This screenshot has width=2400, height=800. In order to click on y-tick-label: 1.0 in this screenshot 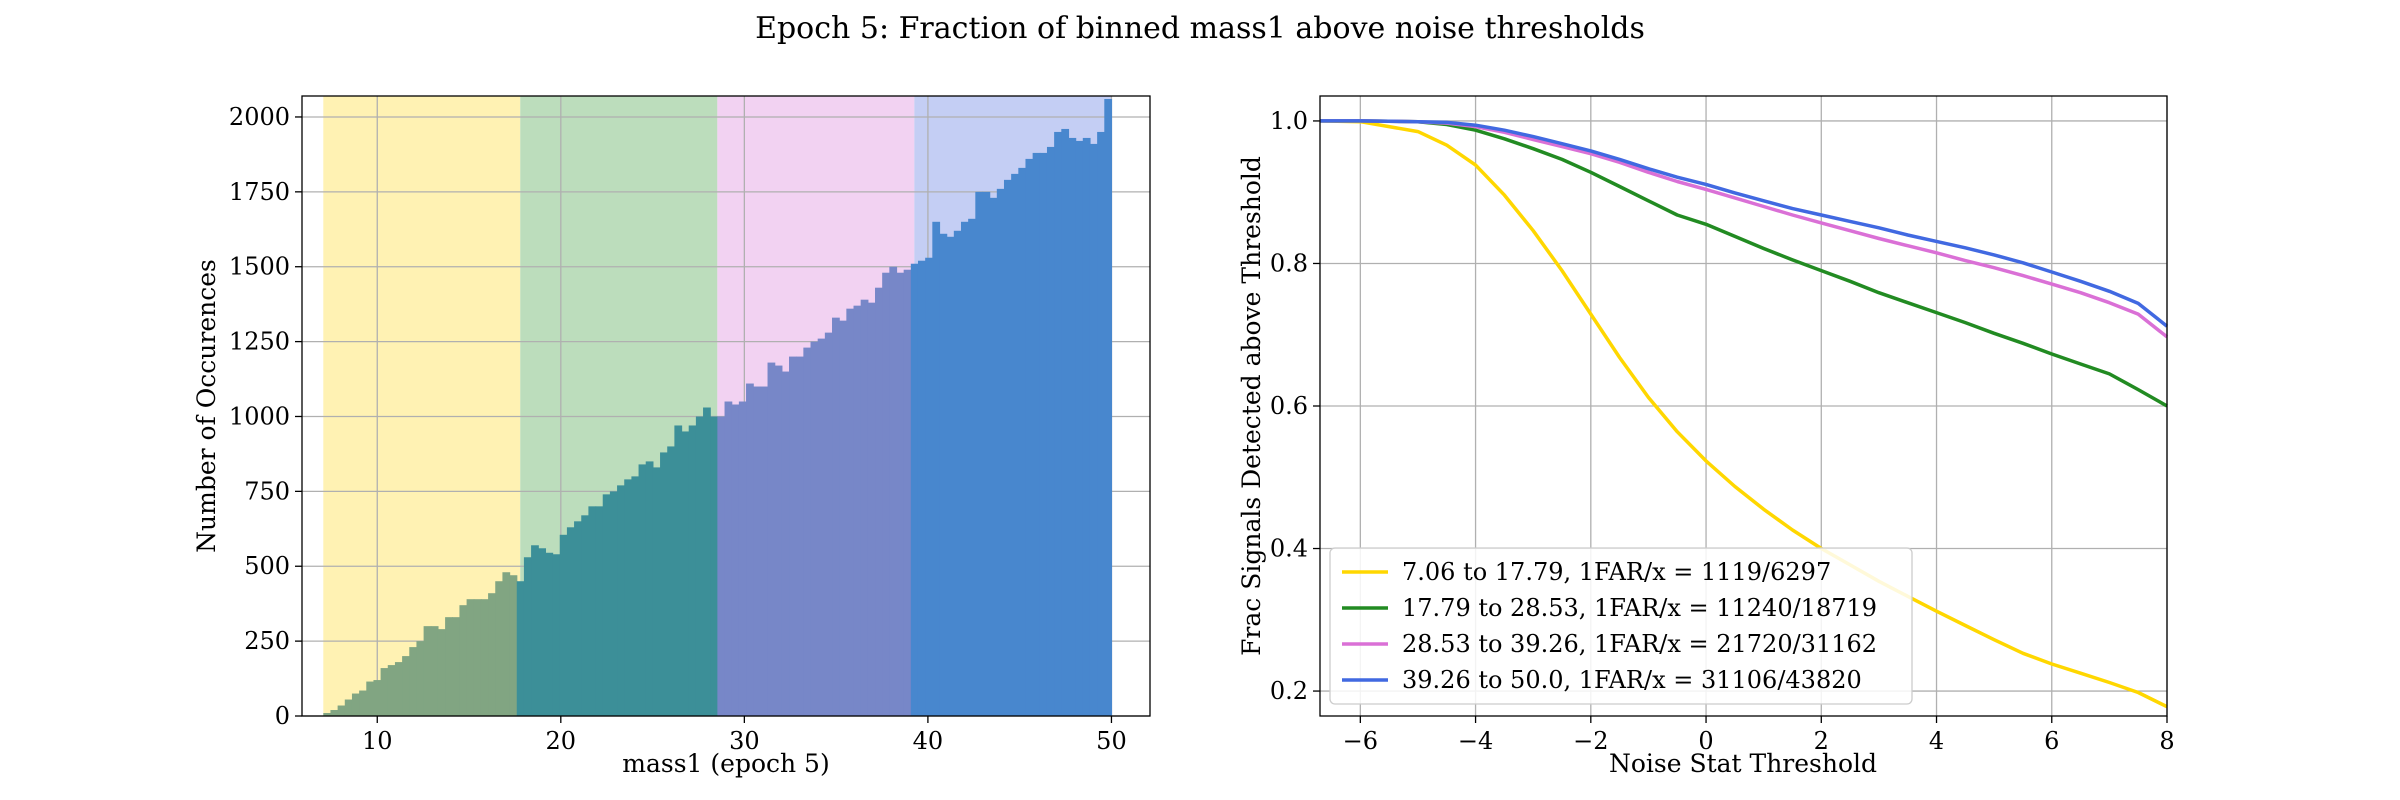, I will do `click(1289, 121)`.